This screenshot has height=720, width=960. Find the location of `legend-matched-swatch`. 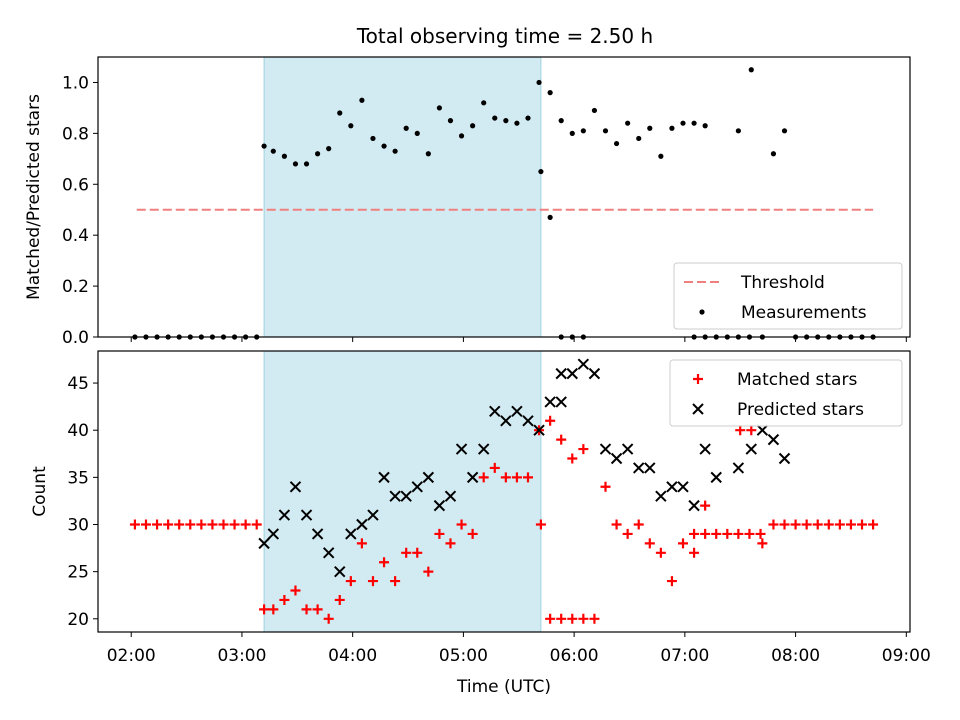

legend-matched-swatch is located at coordinates (698, 379).